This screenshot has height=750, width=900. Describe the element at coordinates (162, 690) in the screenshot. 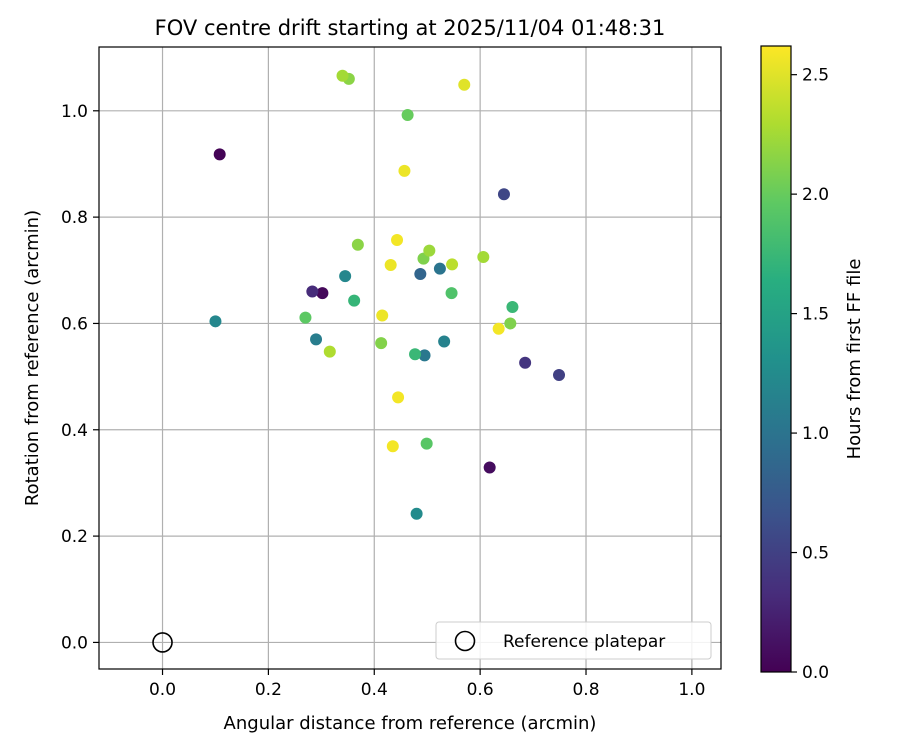

I see `x-tick-label: 0.0` at that location.